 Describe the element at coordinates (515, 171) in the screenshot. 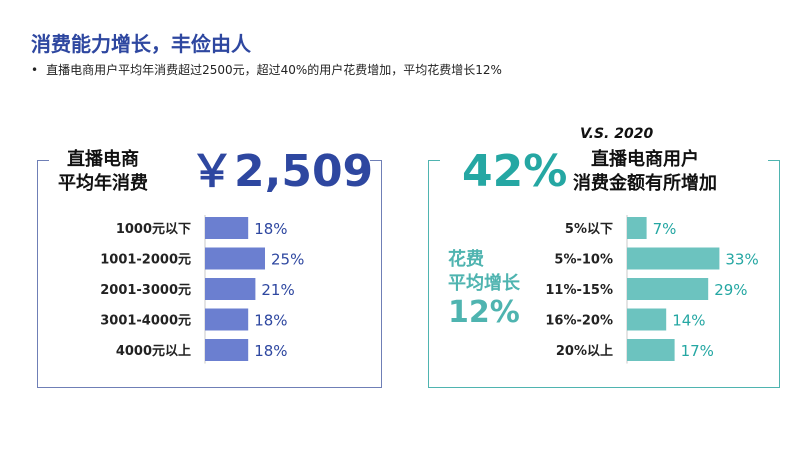

I see `increase-share-value: 42%` at that location.